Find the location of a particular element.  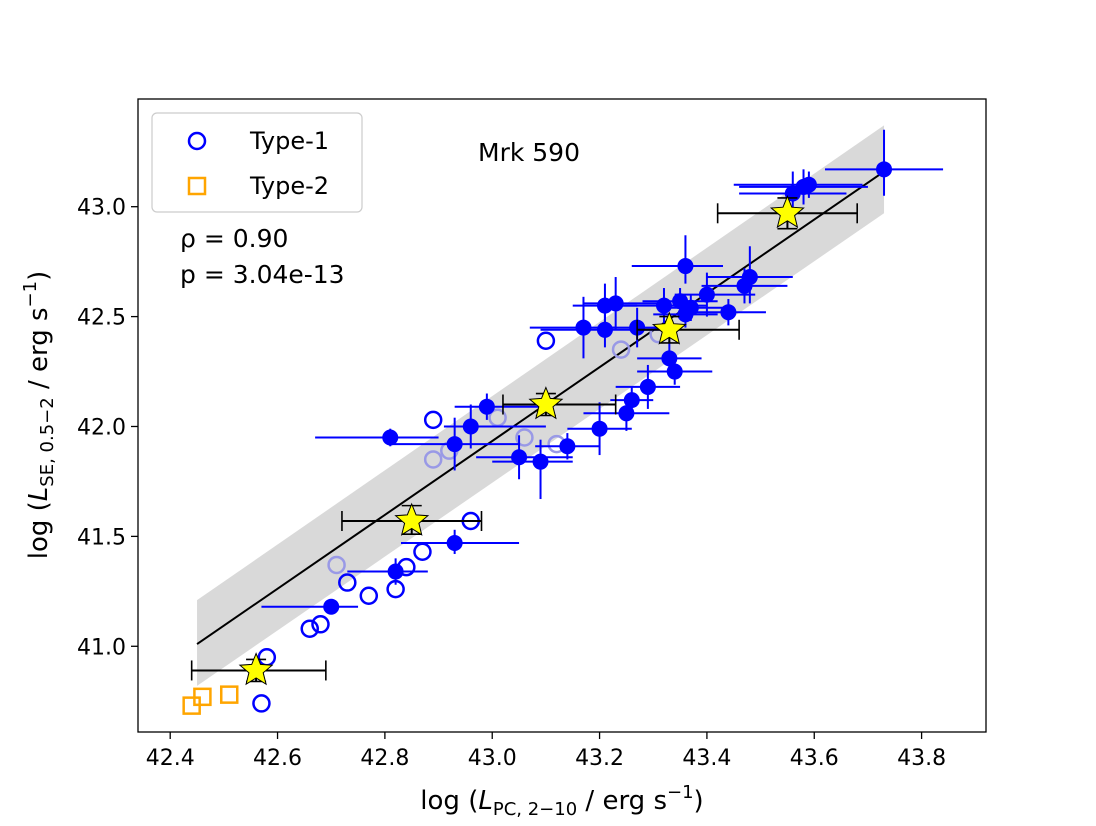

type2-points is located at coordinates (210, 700).